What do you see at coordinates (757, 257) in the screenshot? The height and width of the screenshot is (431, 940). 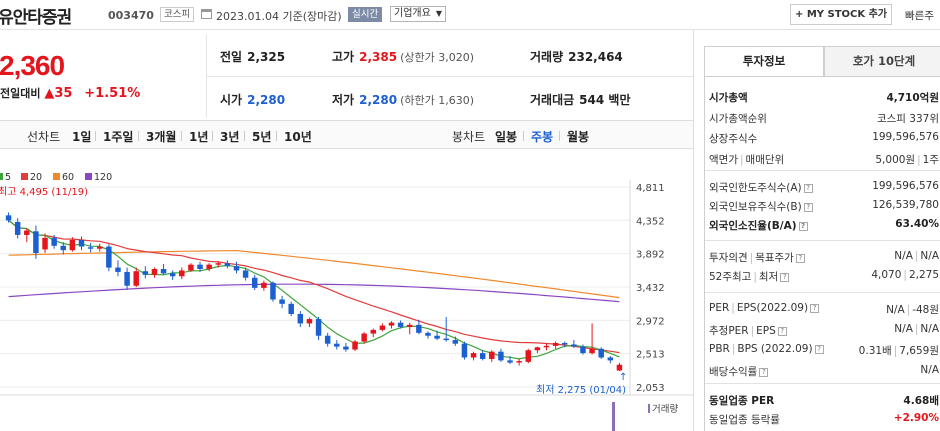 I see `info-key: 투자의견 | 목표주가?` at bounding box center [757, 257].